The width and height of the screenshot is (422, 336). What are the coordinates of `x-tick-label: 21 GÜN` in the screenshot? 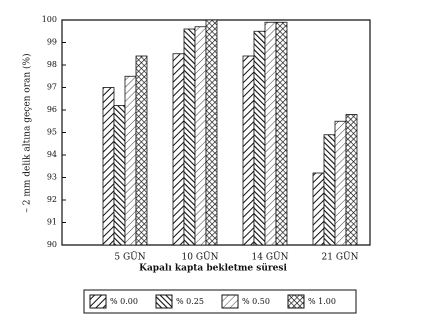 It's located at (340, 257).